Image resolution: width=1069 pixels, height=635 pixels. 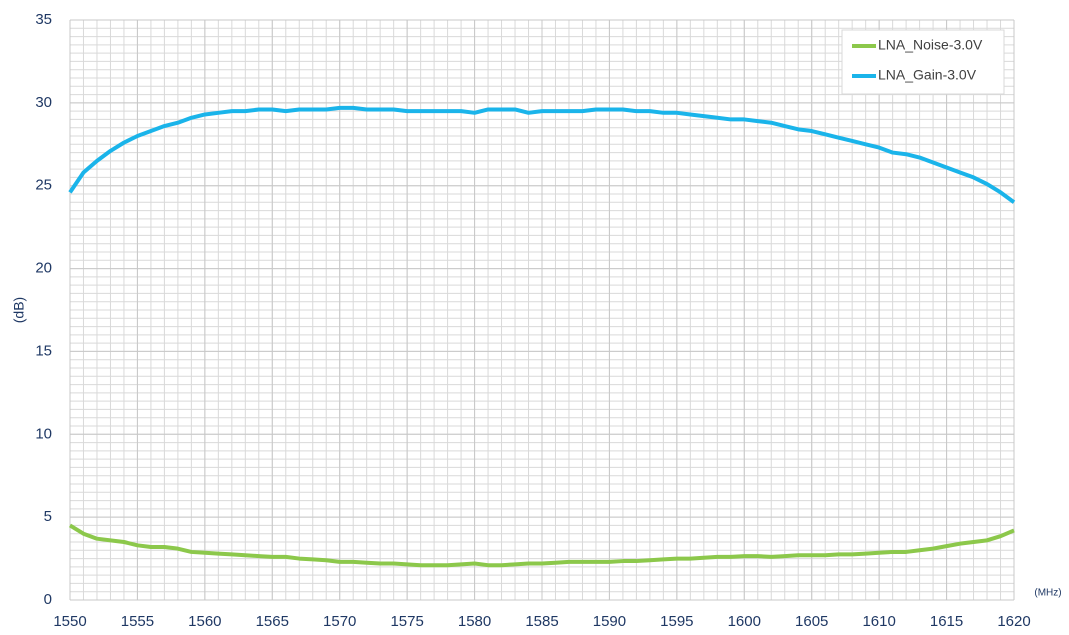 I want to click on y-tick-label: 0, so click(x=48, y=599).